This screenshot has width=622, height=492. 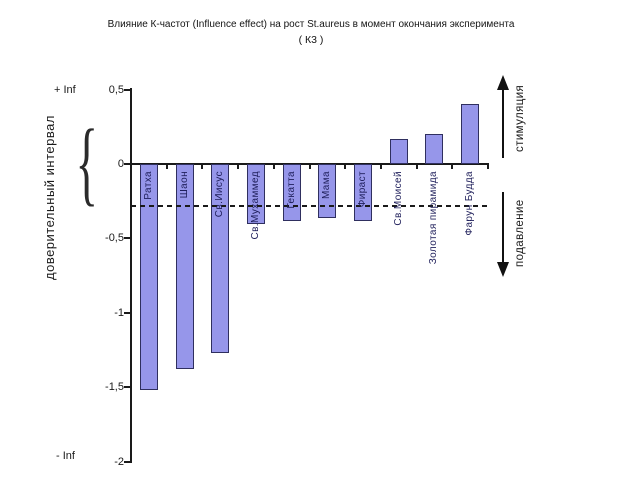 I want to click on category-label: Мама, so click(x=326, y=185).